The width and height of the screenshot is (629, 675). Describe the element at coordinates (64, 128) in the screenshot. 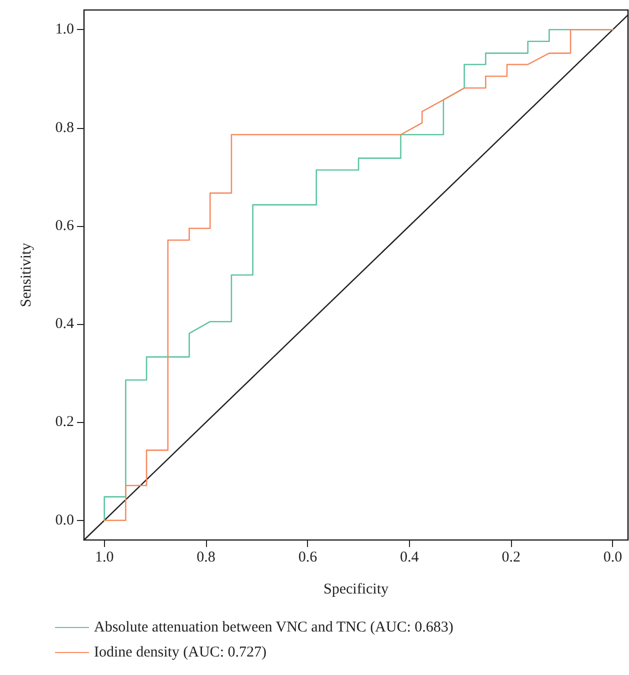

I see `y-tick-label: 0.8` at that location.